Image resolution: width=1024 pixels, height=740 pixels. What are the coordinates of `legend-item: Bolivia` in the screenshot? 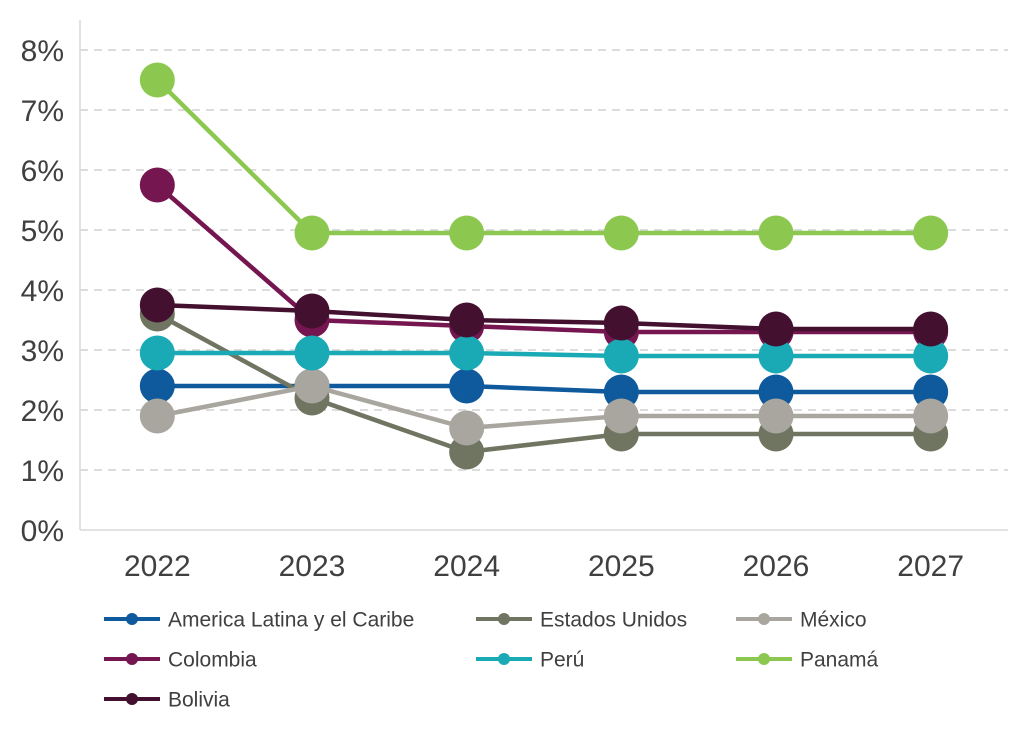 It's located at (167, 700).